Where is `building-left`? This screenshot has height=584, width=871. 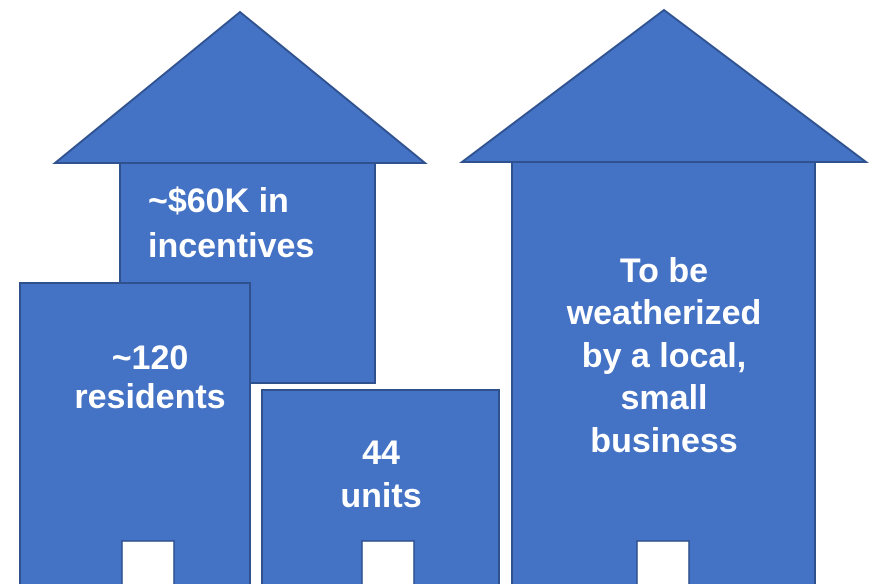 building-left is located at coordinates (135, 433).